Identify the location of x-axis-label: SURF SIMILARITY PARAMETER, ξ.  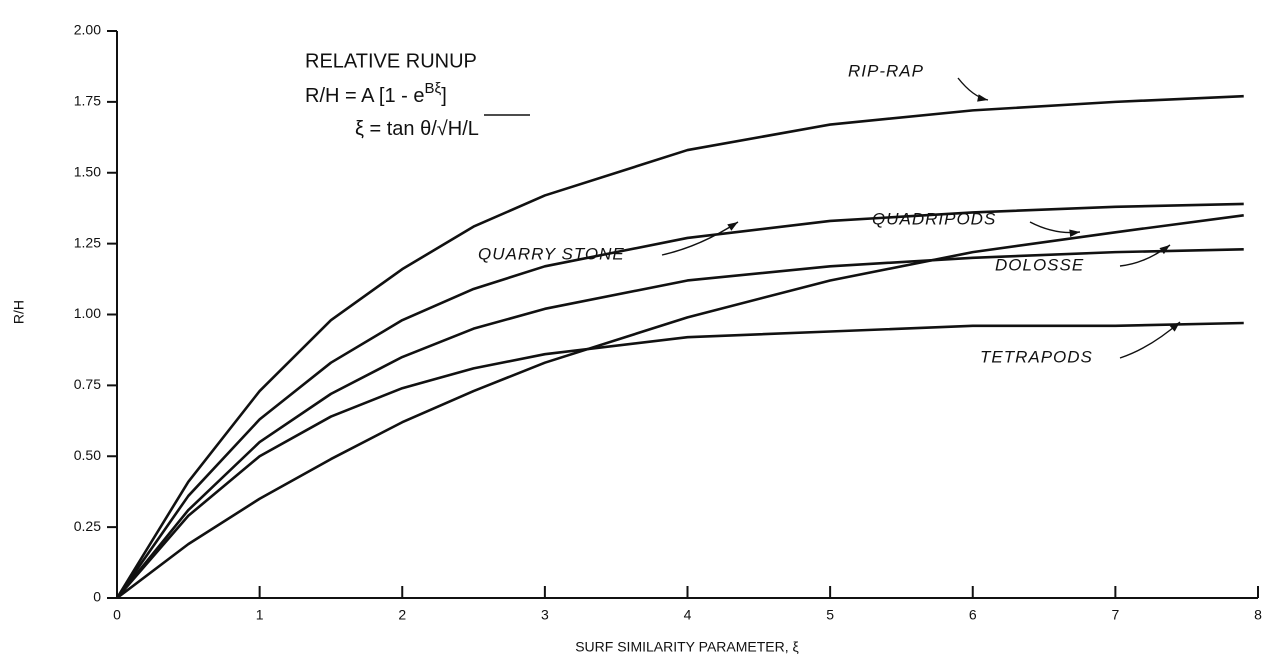
(687, 647).